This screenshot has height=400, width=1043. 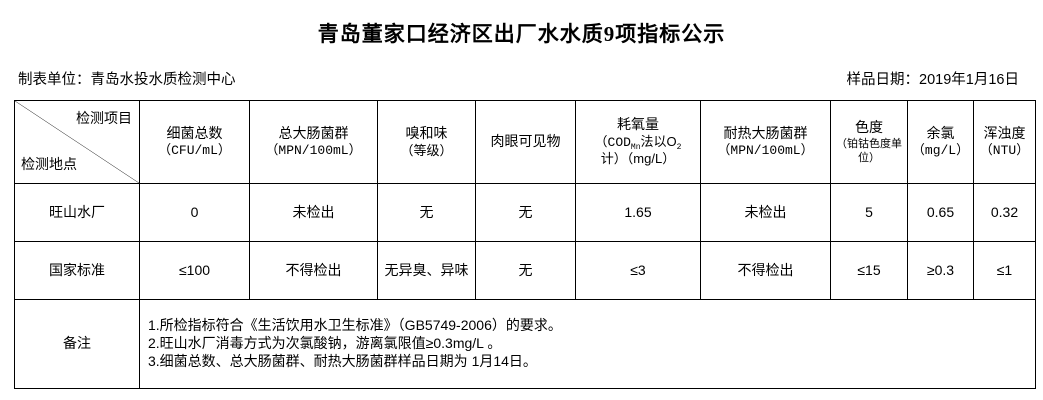 What do you see at coordinates (49, 164) in the screenshot?
I see `header-location-label: 检测地点` at bounding box center [49, 164].